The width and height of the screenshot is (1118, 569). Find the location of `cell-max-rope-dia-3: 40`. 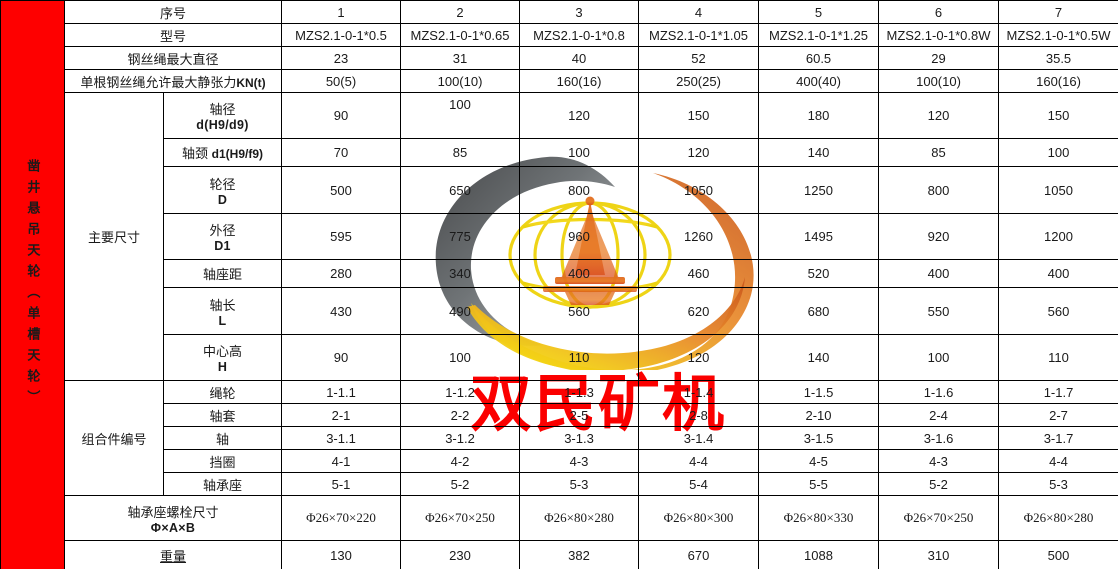

cell-max-rope-dia-3: 40 is located at coordinates (579, 58).